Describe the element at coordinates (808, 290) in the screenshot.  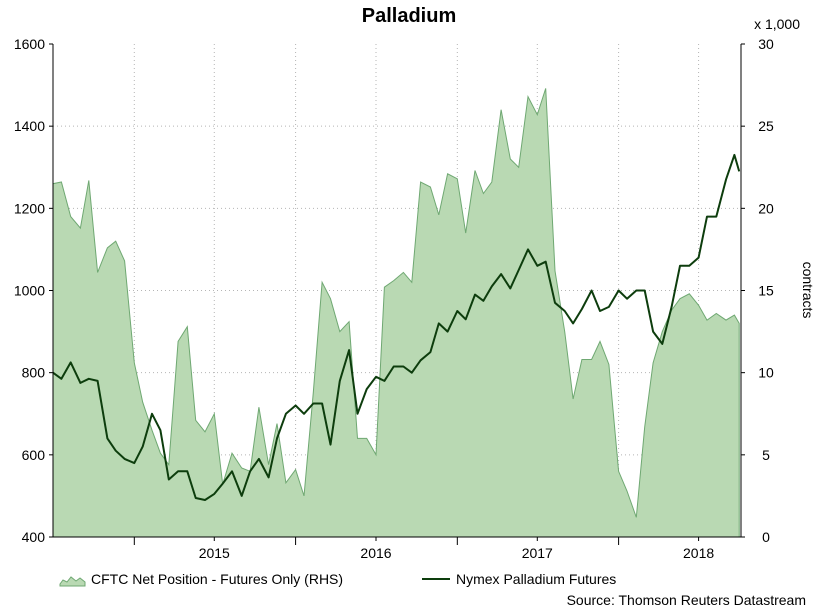
I see `right-axis-label: contracts` at that location.